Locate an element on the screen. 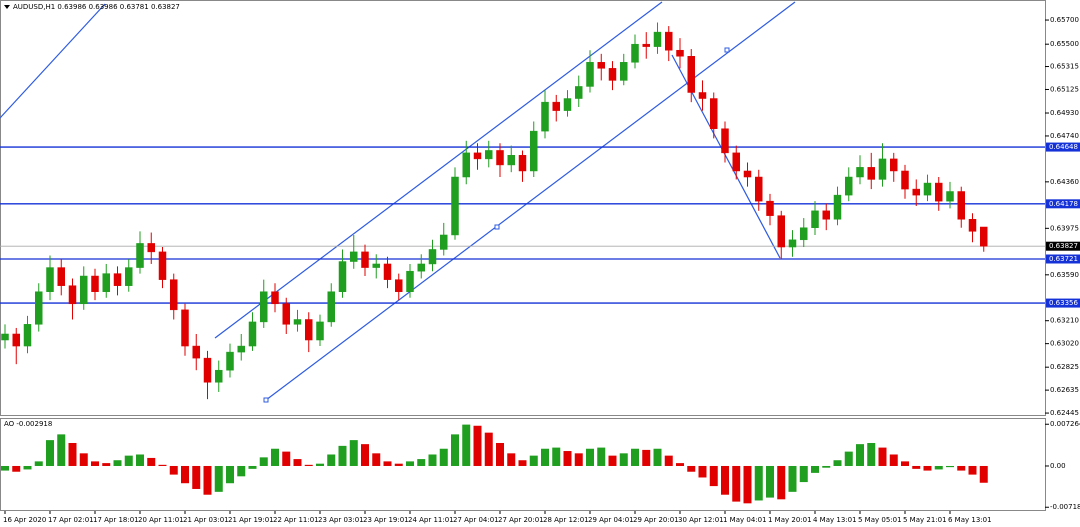  x-tick-label: 1 May 20:01 is located at coordinates (790, 520).